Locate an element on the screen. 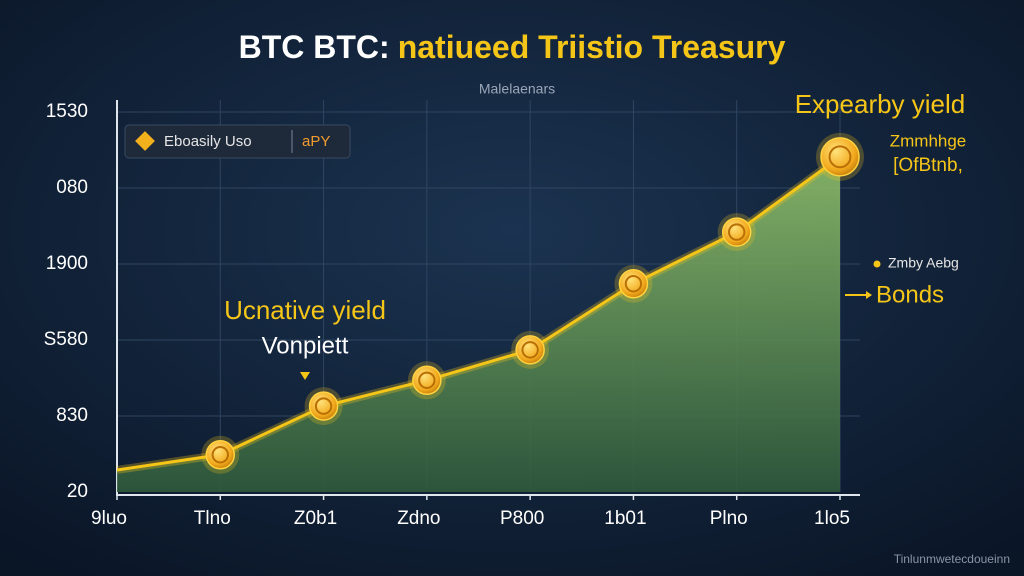 This screenshot has height=576, width=1024. y-tick-label: 830 is located at coordinates (72, 415).